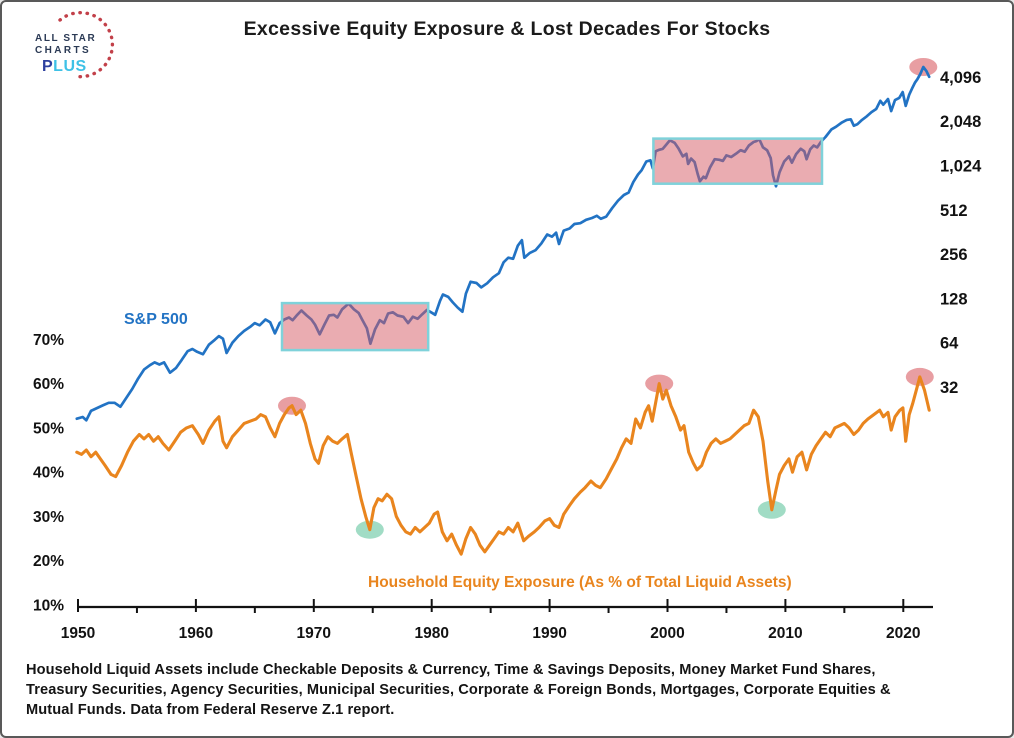 The width and height of the screenshot is (1014, 738). Describe the element at coordinates (549, 633) in the screenshot. I see `x-tick-label: 1990` at that location.